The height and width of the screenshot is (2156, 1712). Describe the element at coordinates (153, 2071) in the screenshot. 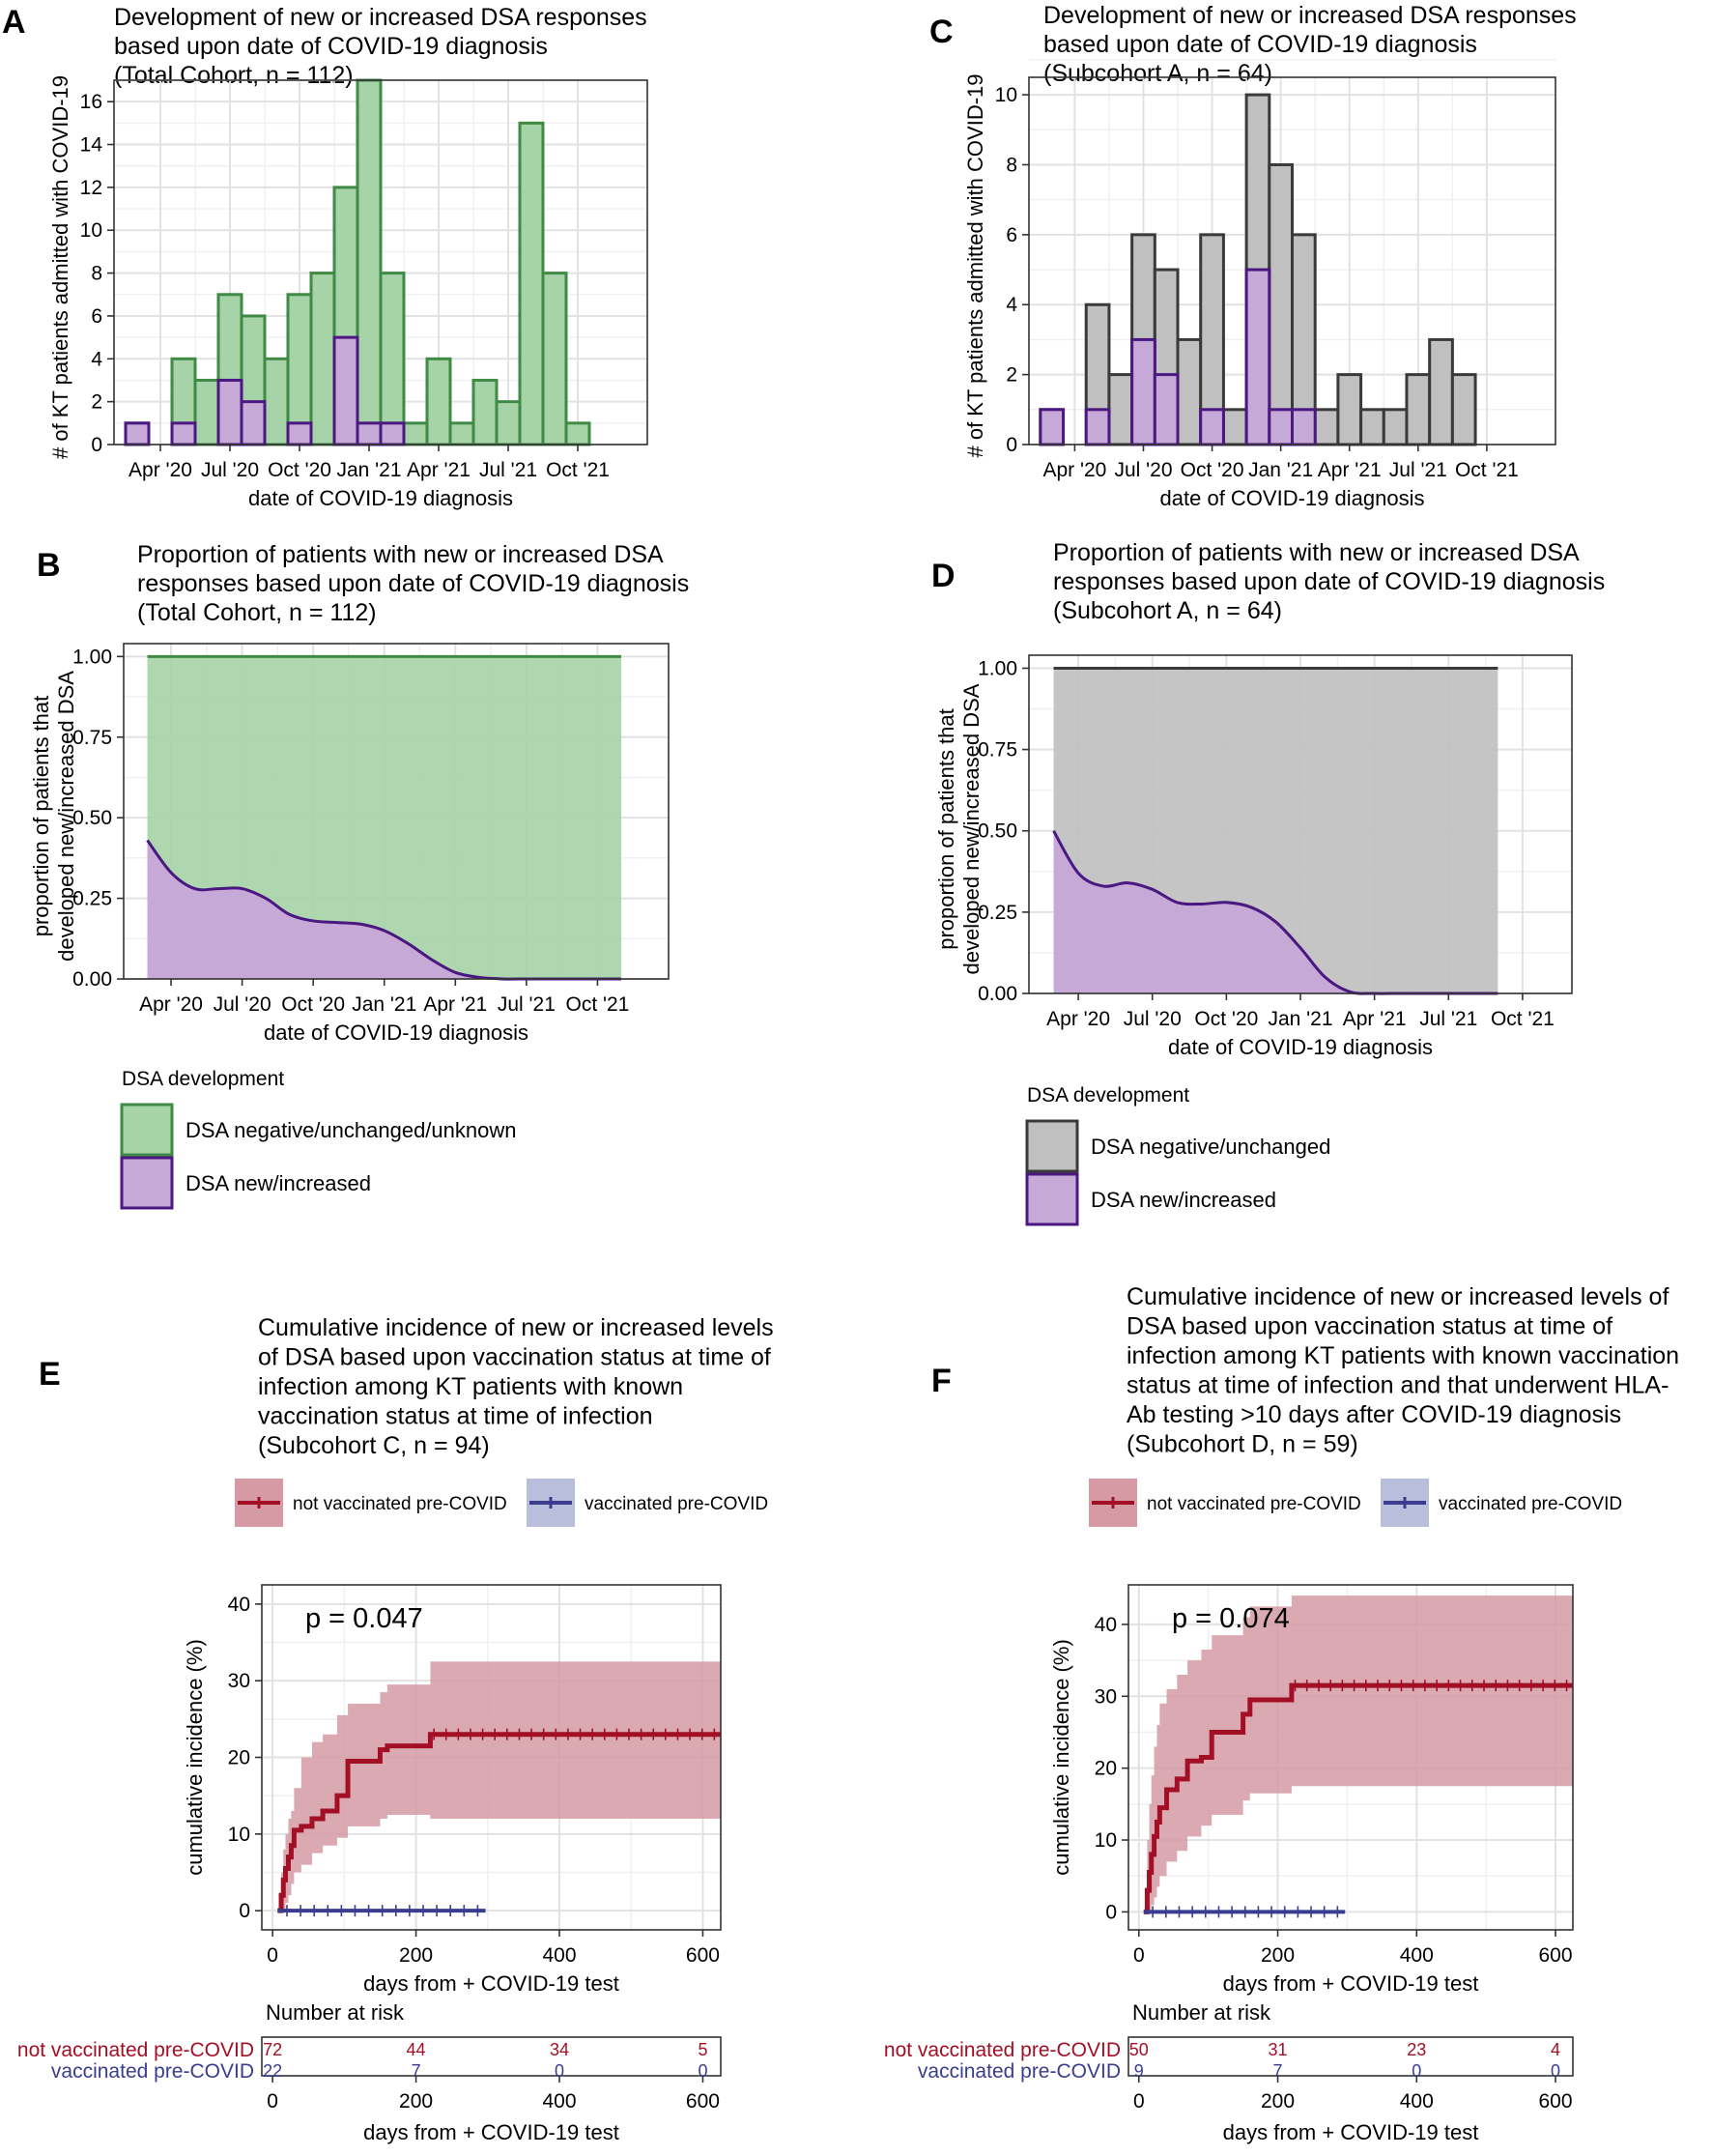

I see `risk-row-name: vaccinated pre-COVID` at that location.